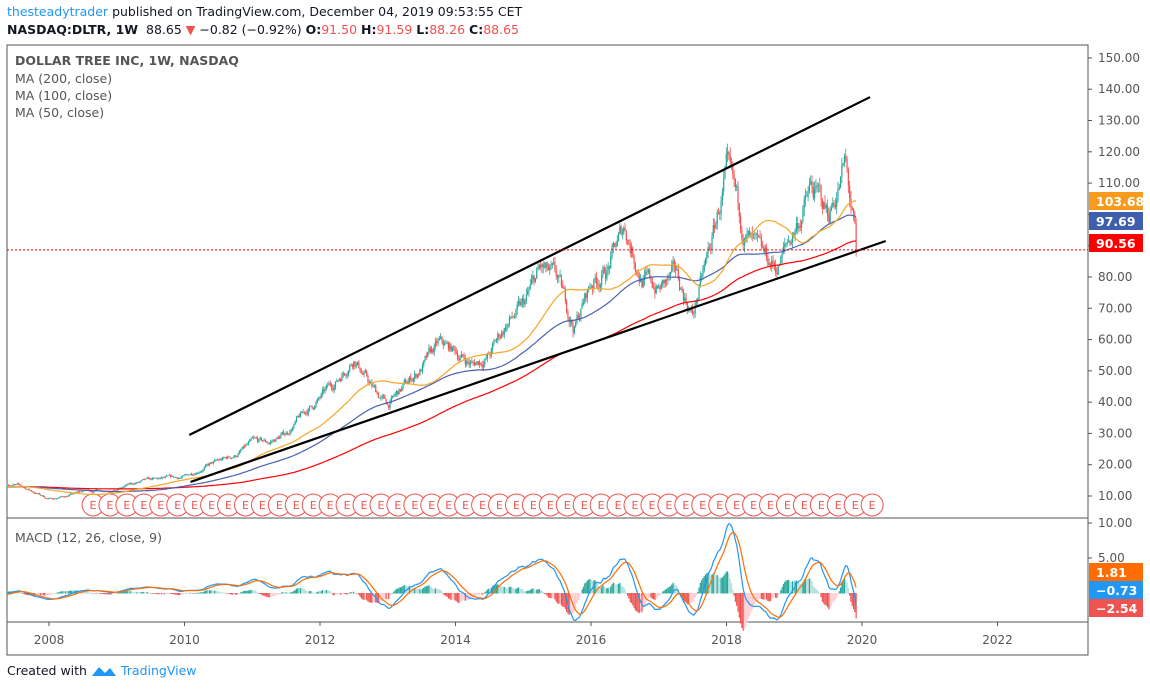  I want to click on legend-ma100: MA (100, close), so click(64, 95).